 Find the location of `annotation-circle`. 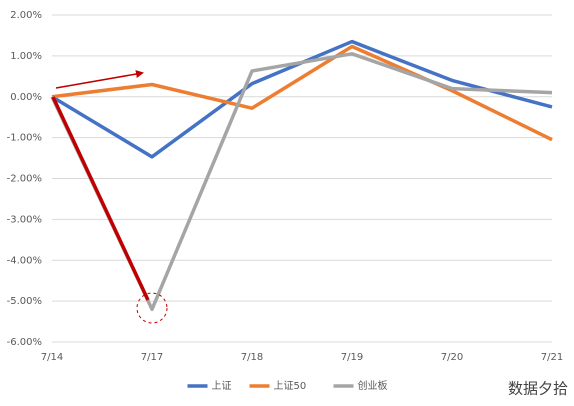

annotation-circle is located at coordinates (152, 308).